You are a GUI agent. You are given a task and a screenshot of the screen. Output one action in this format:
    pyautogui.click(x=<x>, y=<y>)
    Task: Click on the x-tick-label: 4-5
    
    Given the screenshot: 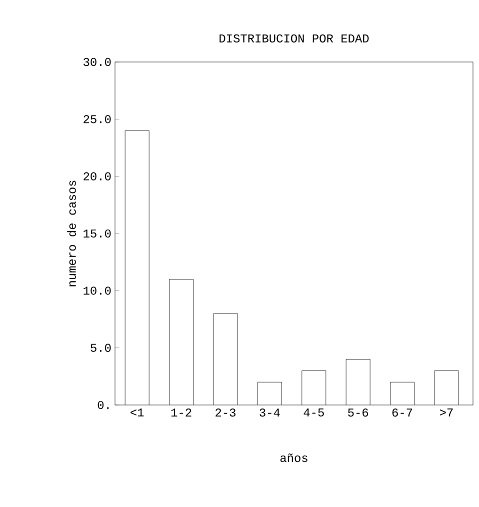 What is the action you would take?
    pyautogui.click(x=314, y=412)
    